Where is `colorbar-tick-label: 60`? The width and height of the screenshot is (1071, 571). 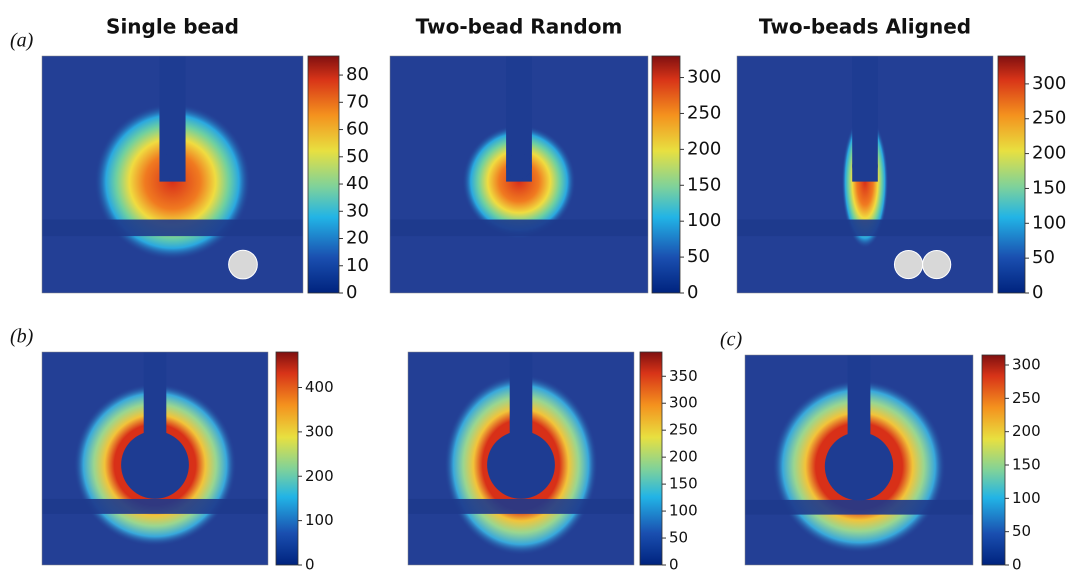
colorbar-tick-label: 60 is located at coordinates (357, 129).